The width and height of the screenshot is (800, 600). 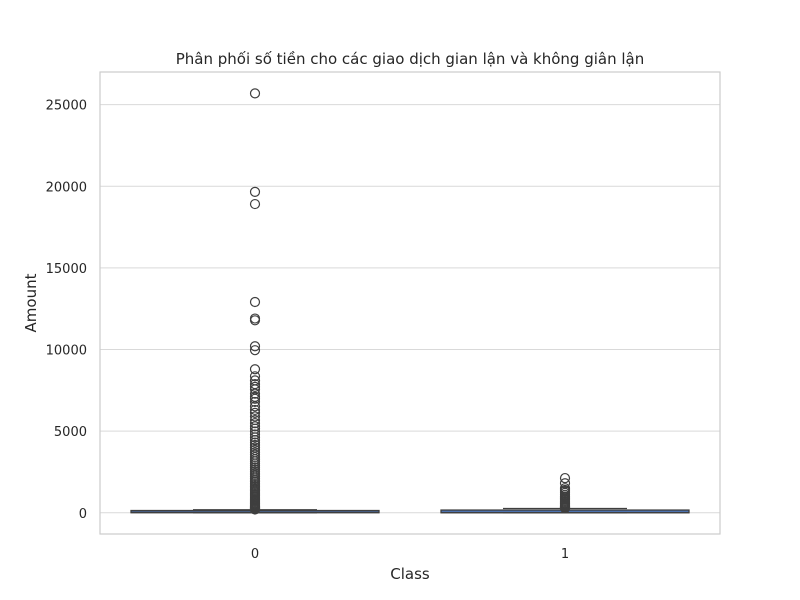 What do you see at coordinates (70, 432) in the screenshot?
I see `y-tick-label: 5000` at bounding box center [70, 432].